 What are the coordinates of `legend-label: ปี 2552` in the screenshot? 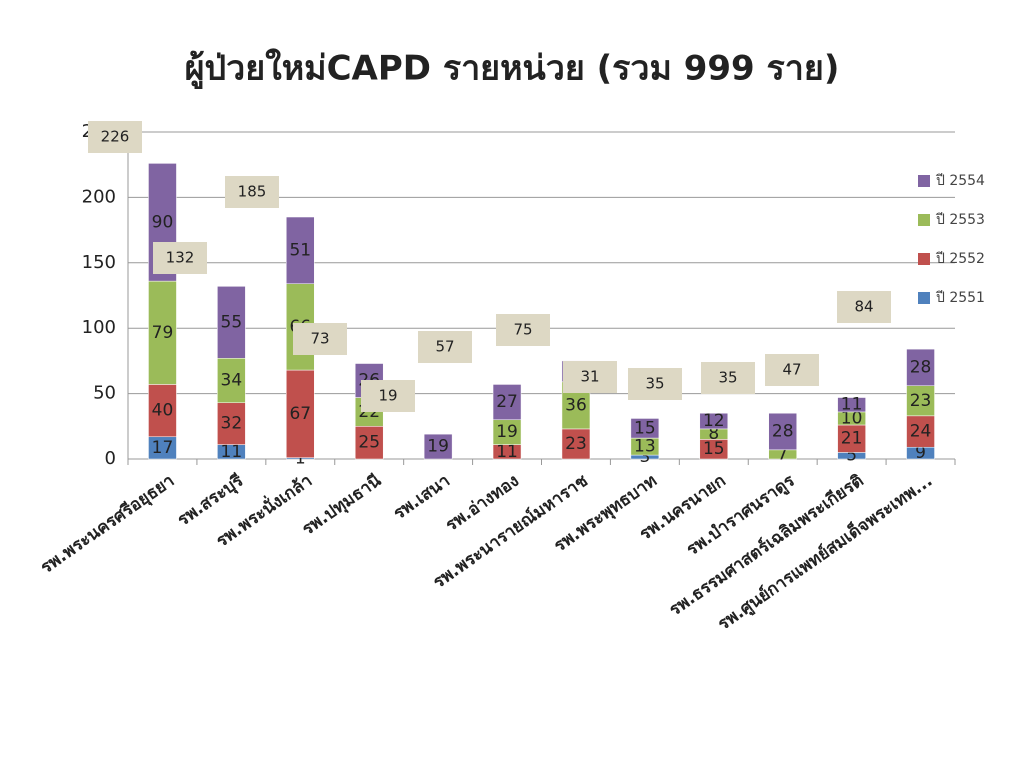 It's located at (960, 259).